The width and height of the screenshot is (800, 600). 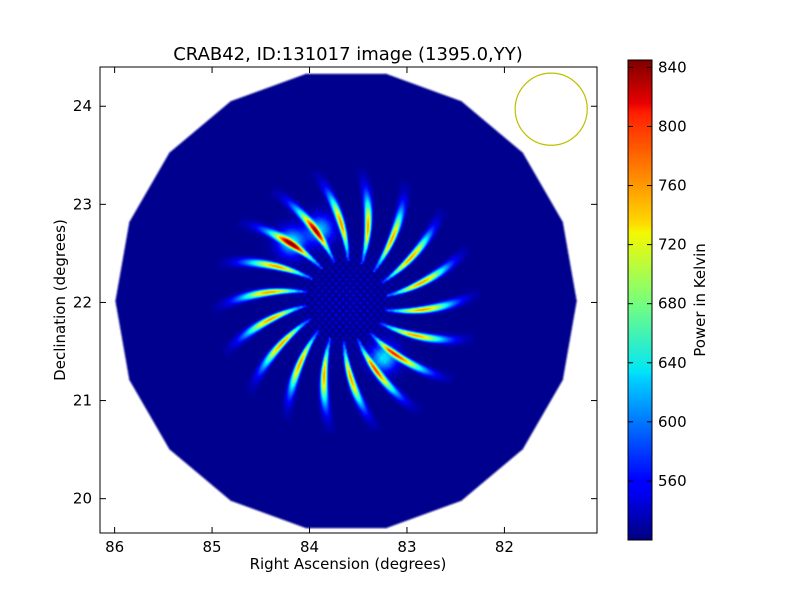 I want to click on x-tick-label: 82, so click(x=504, y=547).